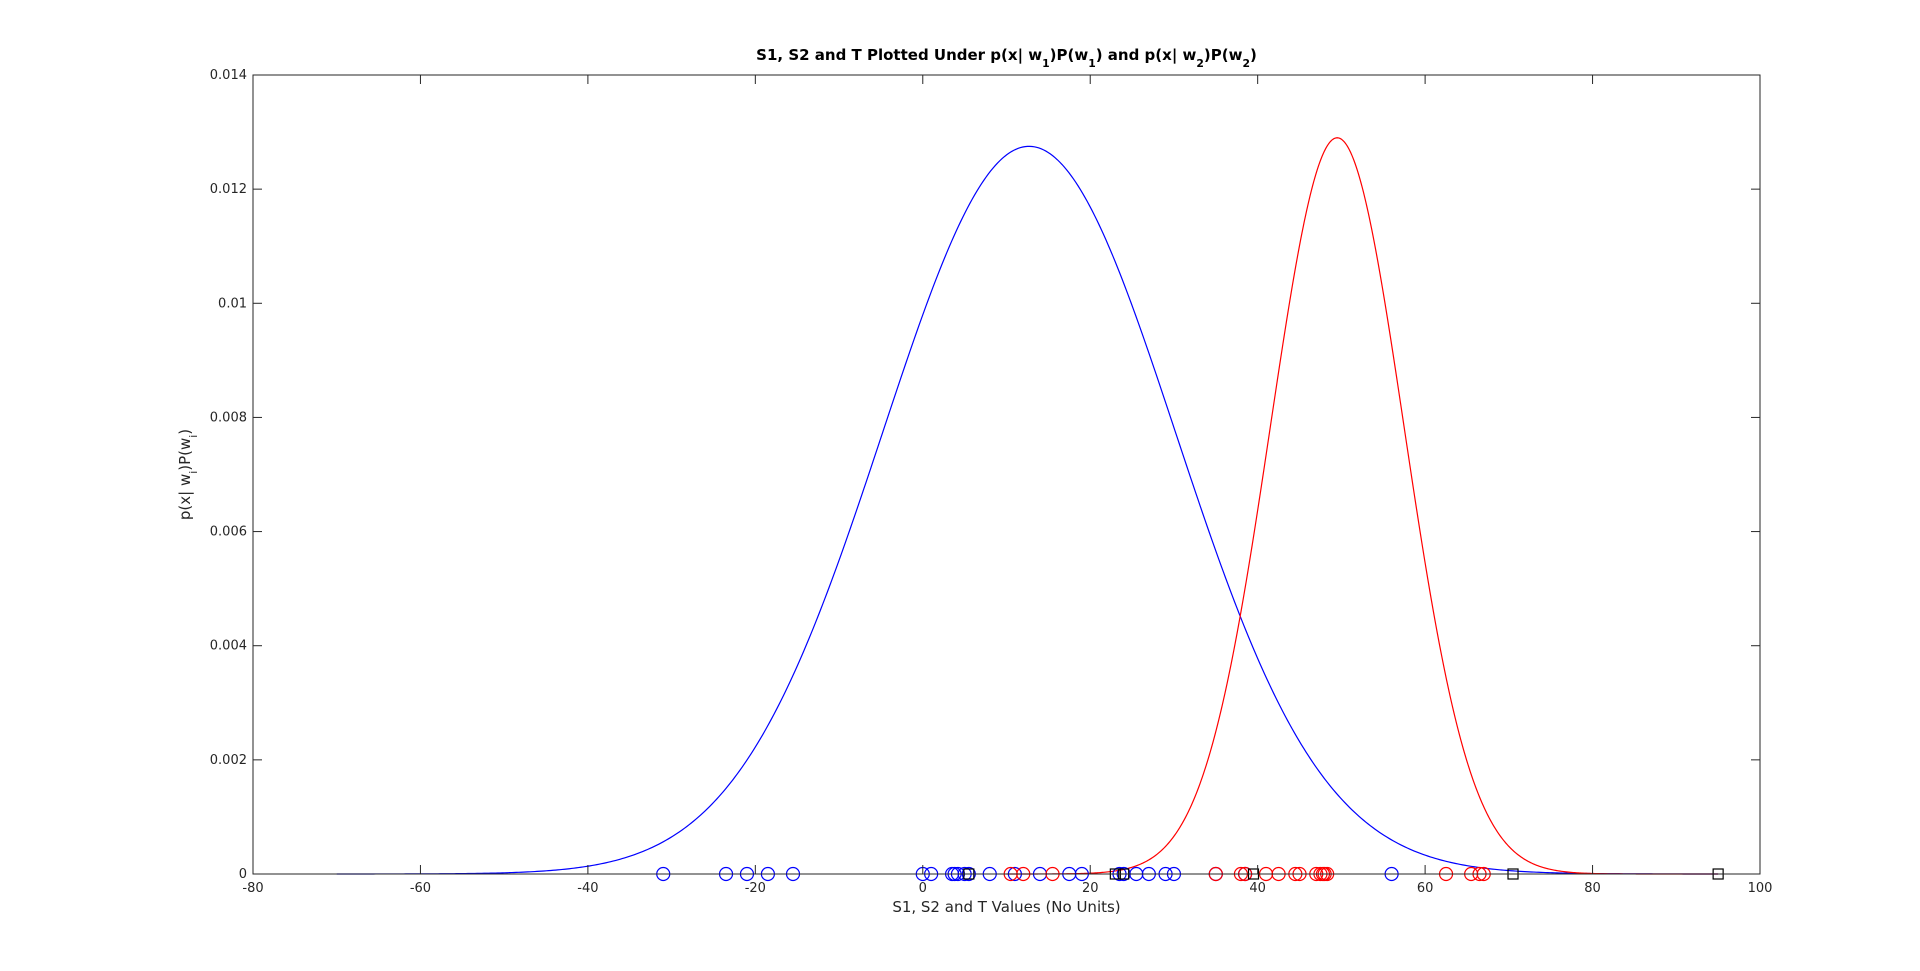 The height and width of the screenshot is (971, 1920). I want to click on x-tick-label: 40, so click(1257, 888).